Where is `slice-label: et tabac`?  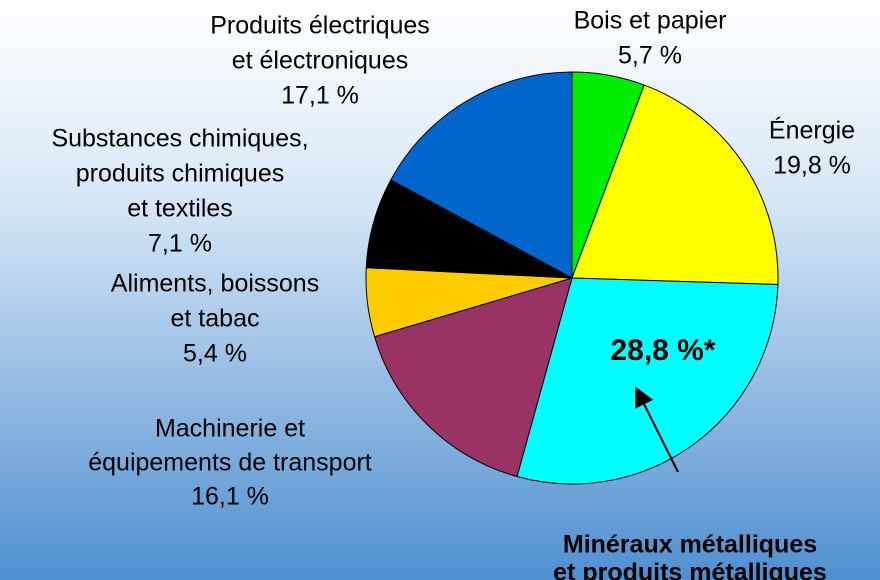 slice-label: et tabac is located at coordinates (215, 319).